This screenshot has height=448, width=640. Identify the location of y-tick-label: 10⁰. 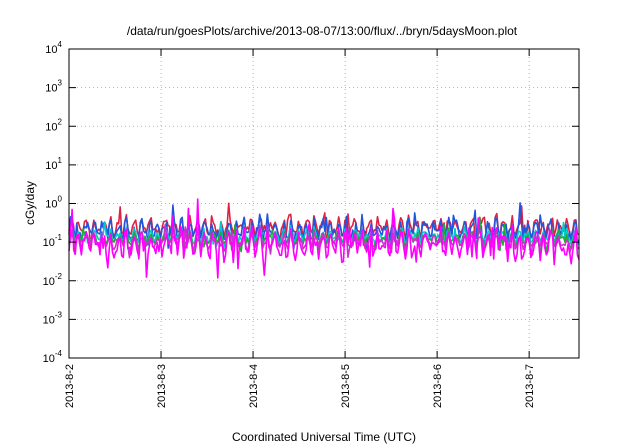
(53, 203).